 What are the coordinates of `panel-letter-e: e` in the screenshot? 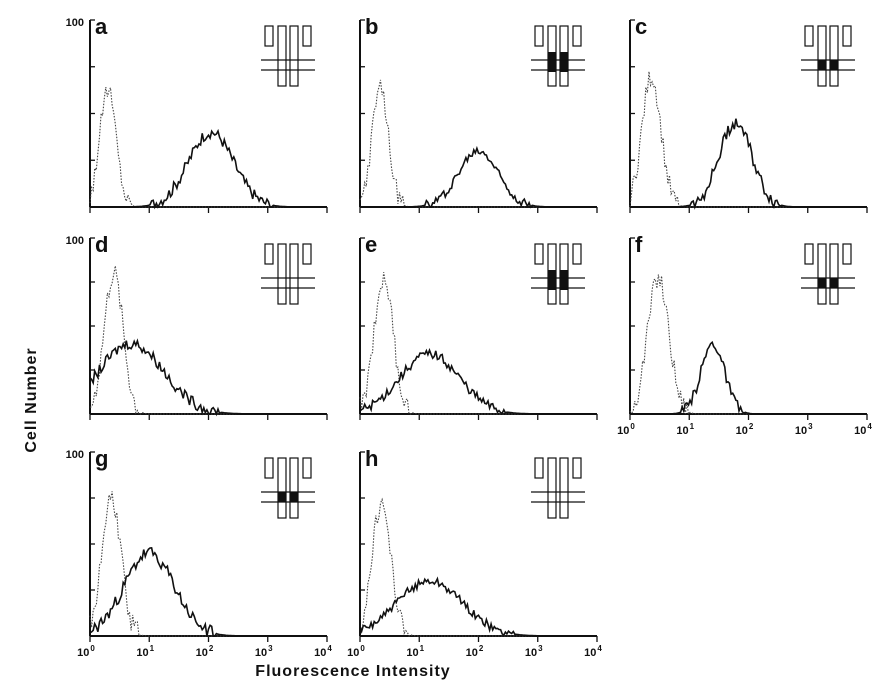 It's located at (371, 244).